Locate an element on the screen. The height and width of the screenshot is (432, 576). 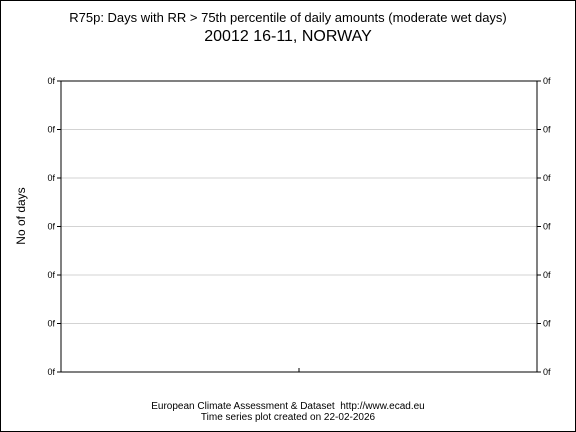
chart-subtitle: 20012 16-11, NORWAY is located at coordinates (288, 36).